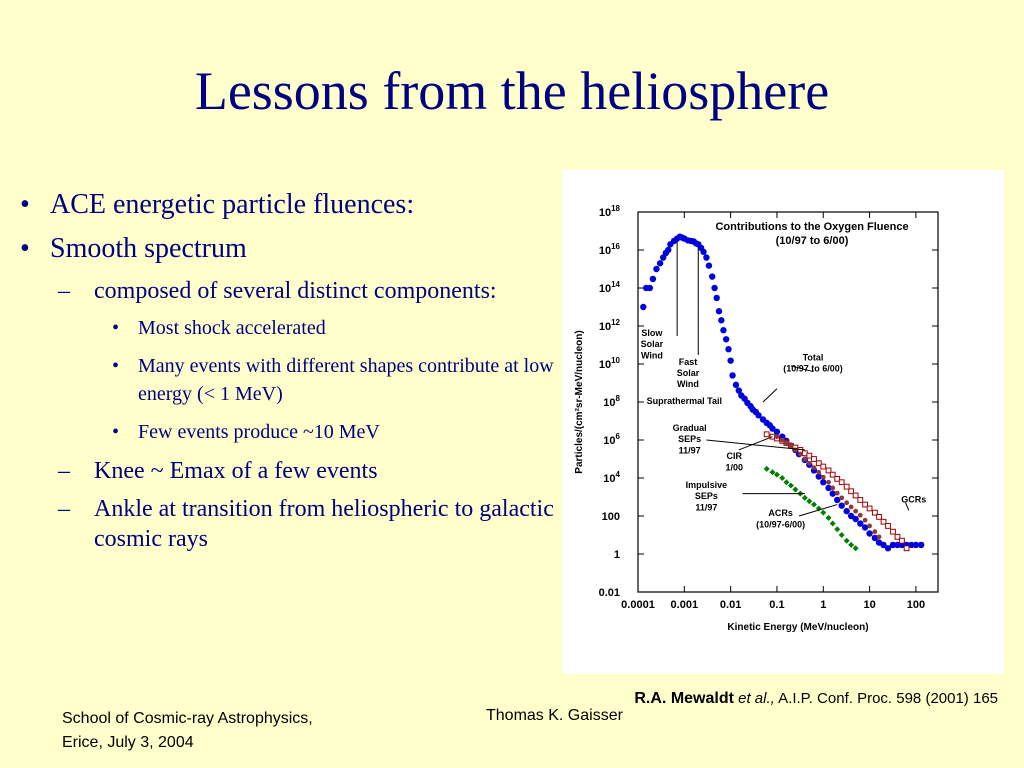 The width and height of the screenshot is (1024, 768). I want to click on x-axis-label: Kinetic Energy (MeV/nucleon), so click(797, 627).